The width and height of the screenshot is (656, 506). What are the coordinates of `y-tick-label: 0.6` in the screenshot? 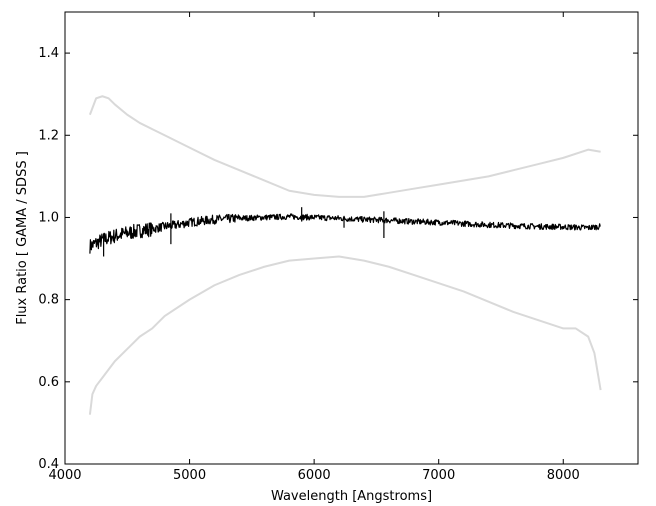 It's located at (48, 382).